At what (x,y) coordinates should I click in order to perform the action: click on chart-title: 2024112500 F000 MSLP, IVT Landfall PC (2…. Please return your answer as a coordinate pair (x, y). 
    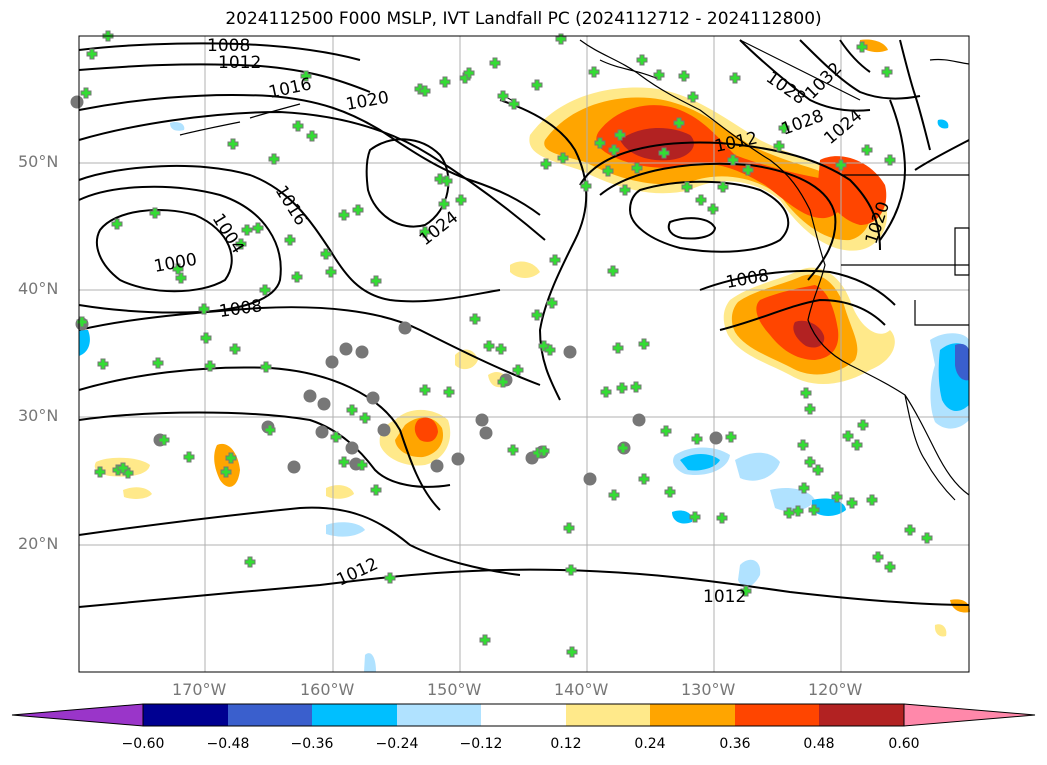
    Looking at the image, I should click on (523, 19).